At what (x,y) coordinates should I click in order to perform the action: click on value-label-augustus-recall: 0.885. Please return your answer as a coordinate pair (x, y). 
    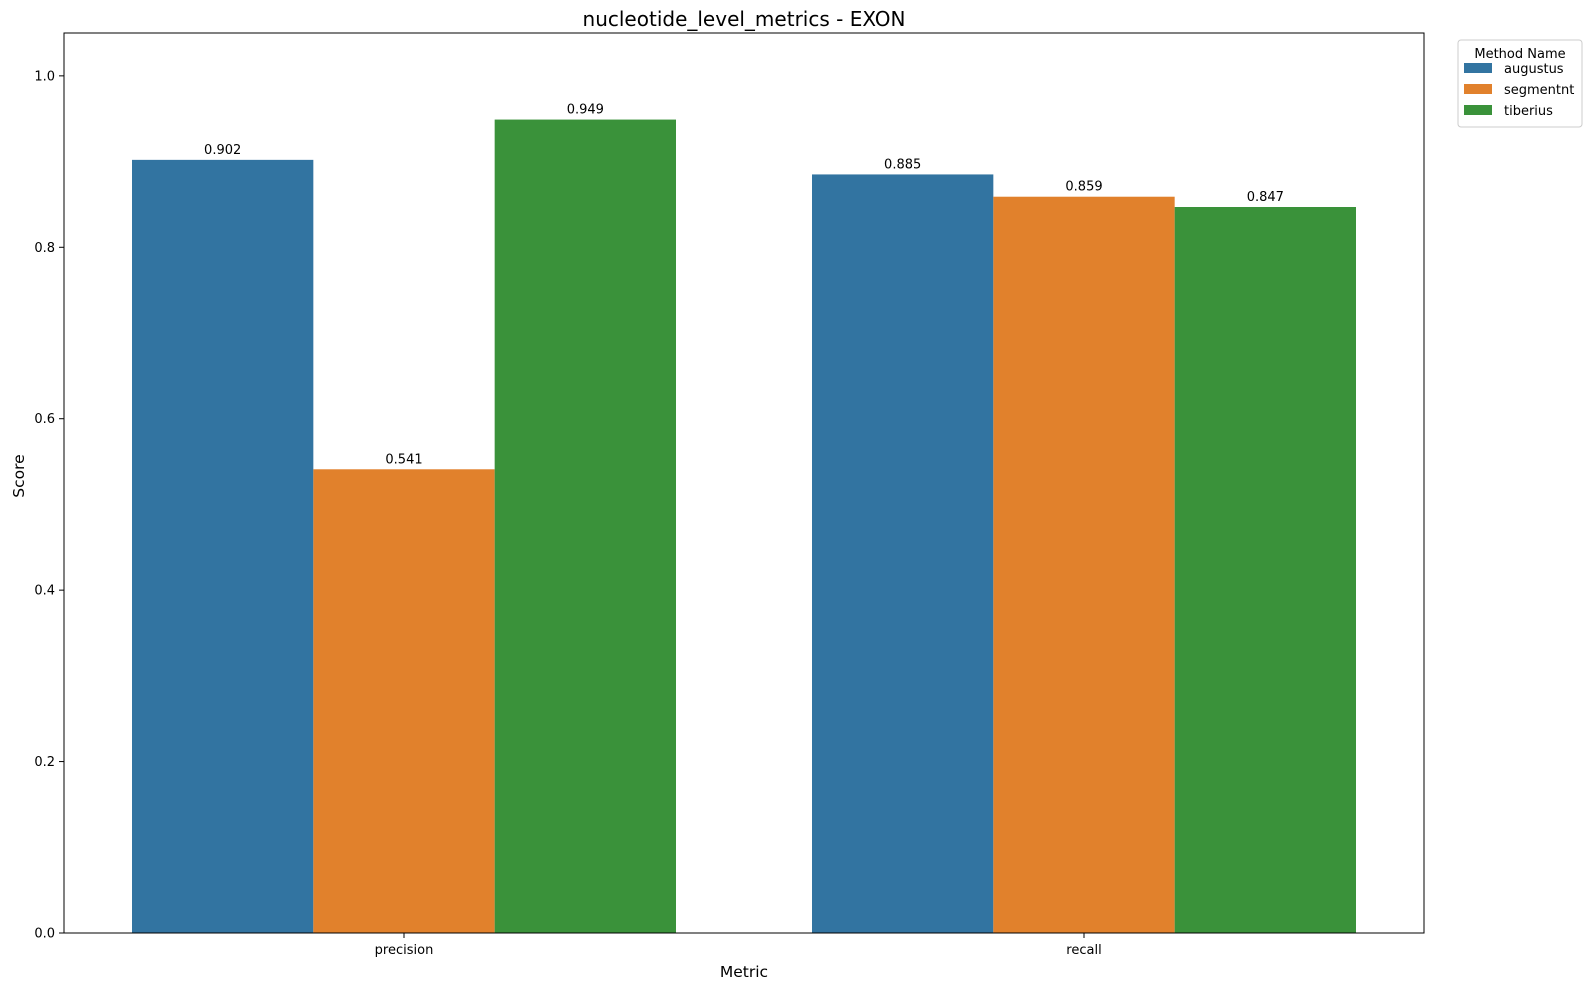
    Looking at the image, I should click on (902, 164).